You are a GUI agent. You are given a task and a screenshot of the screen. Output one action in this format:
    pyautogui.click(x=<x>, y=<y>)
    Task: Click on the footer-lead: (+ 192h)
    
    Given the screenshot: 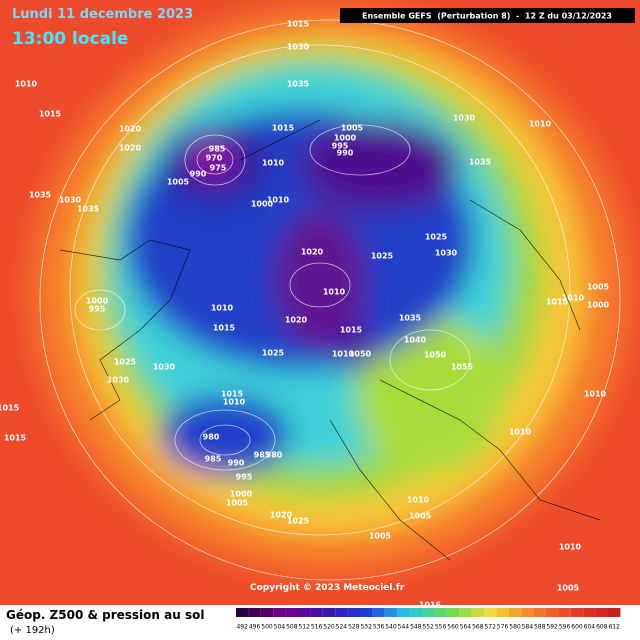 What is the action you would take?
    pyautogui.click(x=32, y=630)
    